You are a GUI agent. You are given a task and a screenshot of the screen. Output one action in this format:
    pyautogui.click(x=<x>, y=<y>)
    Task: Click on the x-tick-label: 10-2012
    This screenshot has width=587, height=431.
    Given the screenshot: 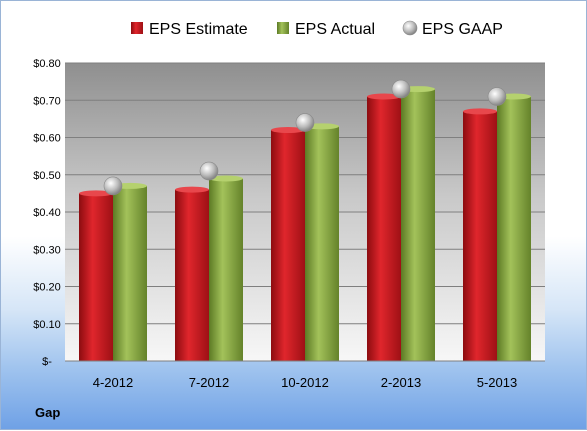 What is the action you would take?
    pyautogui.click(x=305, y=382)
    